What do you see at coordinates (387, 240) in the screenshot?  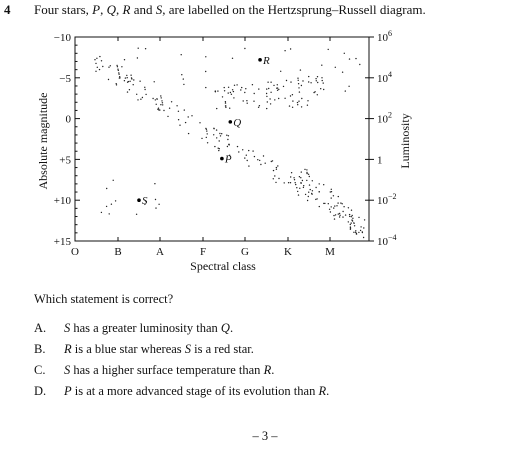 I see `right-tick-label: 10⁻⁴` at bounding box center [387, 240].